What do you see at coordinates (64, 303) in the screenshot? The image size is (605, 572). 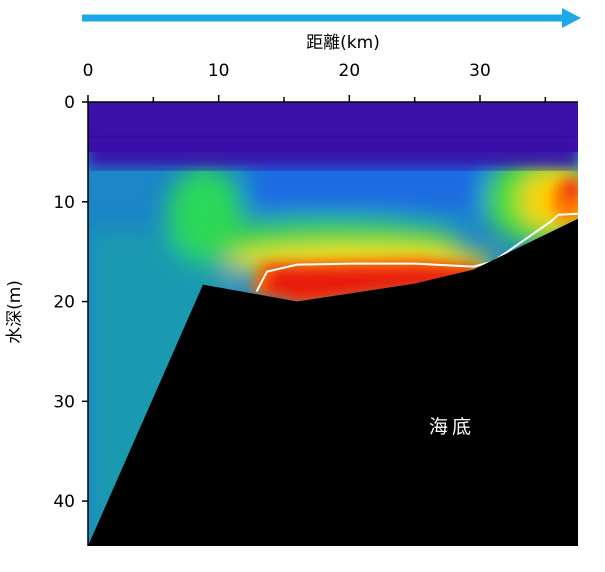 I see `y-tick-label: 20` at bounding box center [64, 303].